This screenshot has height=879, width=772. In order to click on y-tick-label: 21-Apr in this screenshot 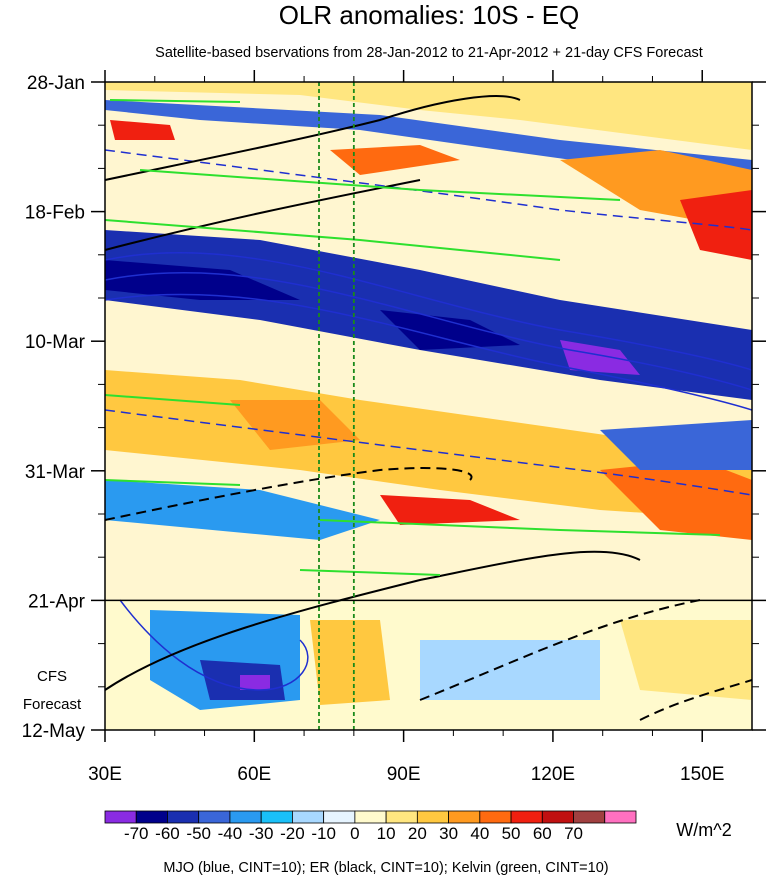, I will do `click(57, 601)`.